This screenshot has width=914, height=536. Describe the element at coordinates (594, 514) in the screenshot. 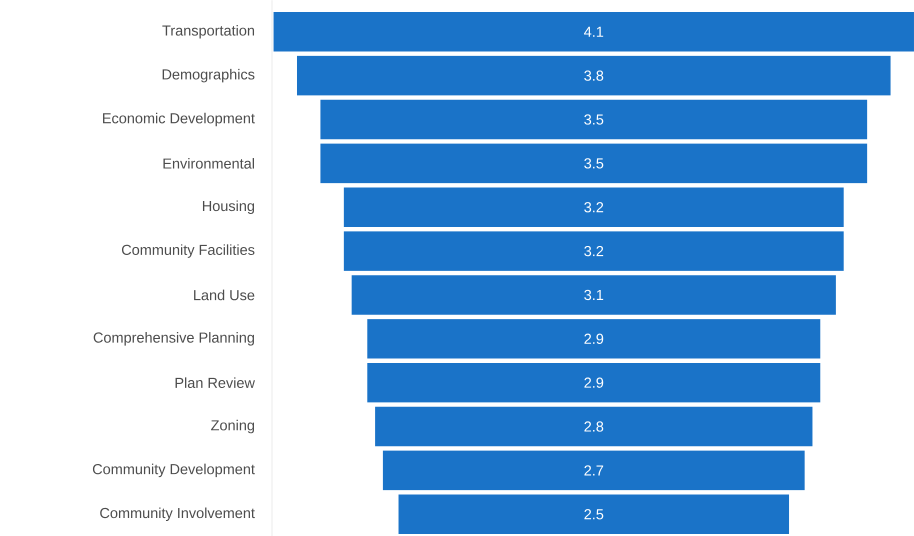

I see `data-label: 2.5` at that location.